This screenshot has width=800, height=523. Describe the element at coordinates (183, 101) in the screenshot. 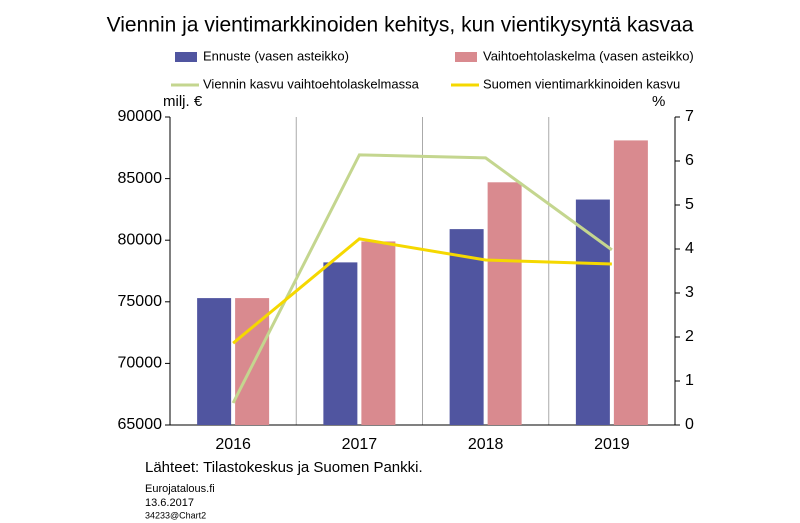

I see `y-axis-label: milj. €` at that location.